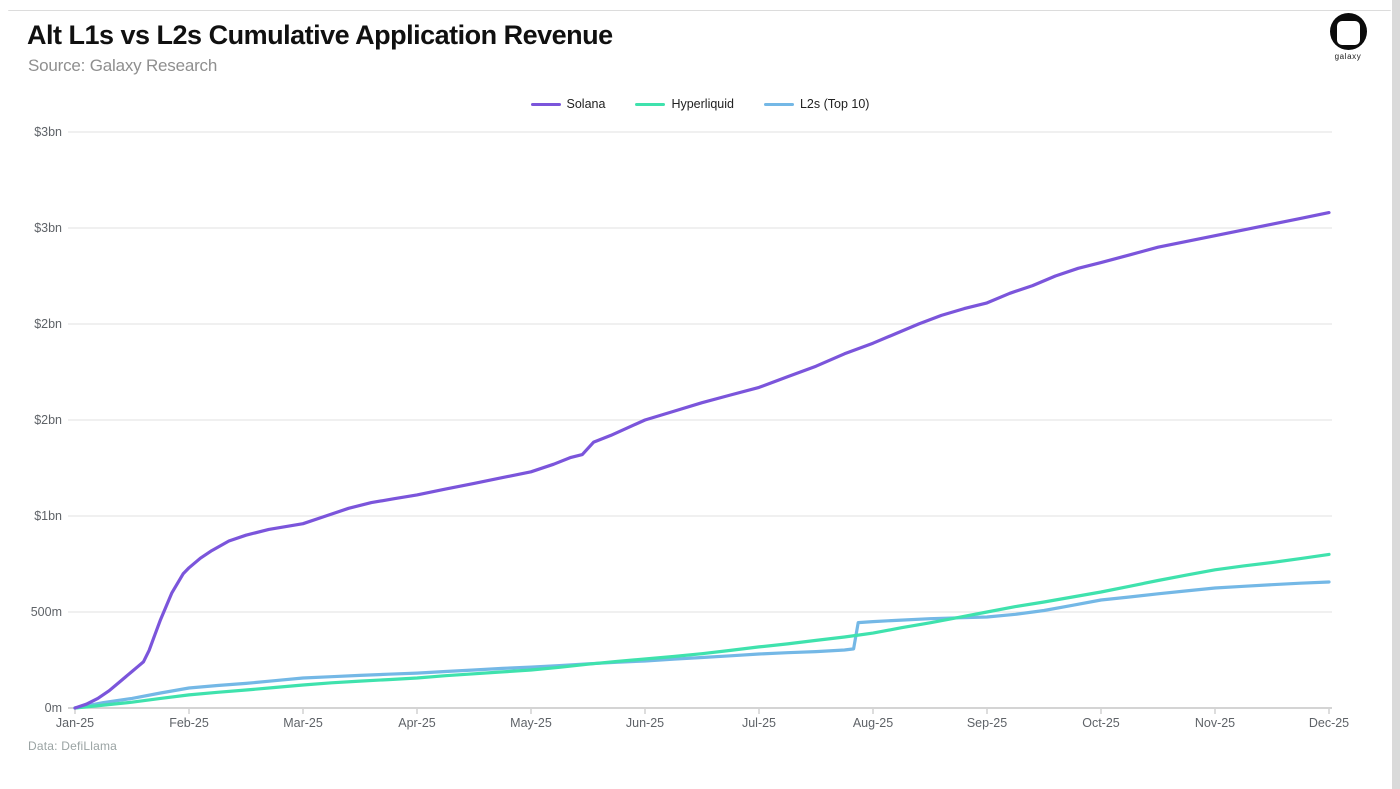  I want to click on card-right-edge, so click(1396, 394).